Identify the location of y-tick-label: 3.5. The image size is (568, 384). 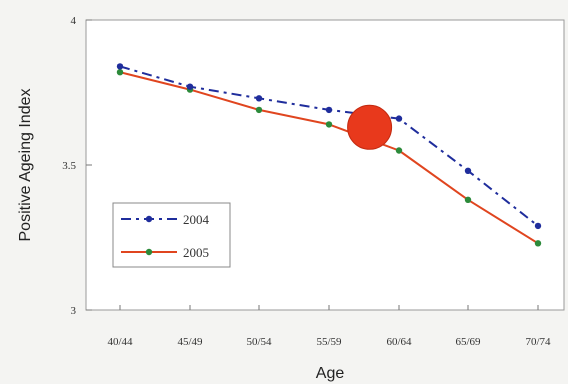
(69, 166).